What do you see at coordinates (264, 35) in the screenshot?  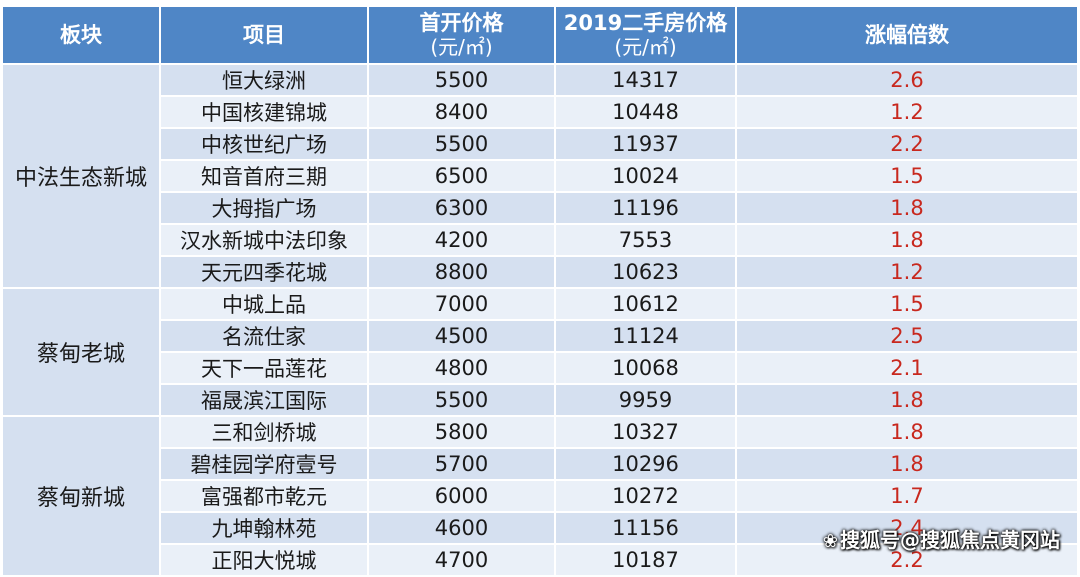 I see `header-project: 项目` at bounding box center [264, 35].